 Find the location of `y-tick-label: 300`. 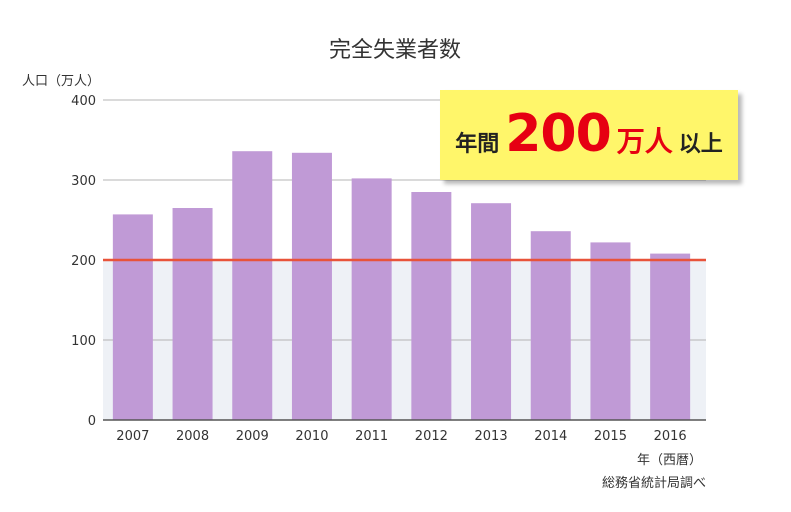

y-tick-label: 300 is located at coordinates (83, 181).